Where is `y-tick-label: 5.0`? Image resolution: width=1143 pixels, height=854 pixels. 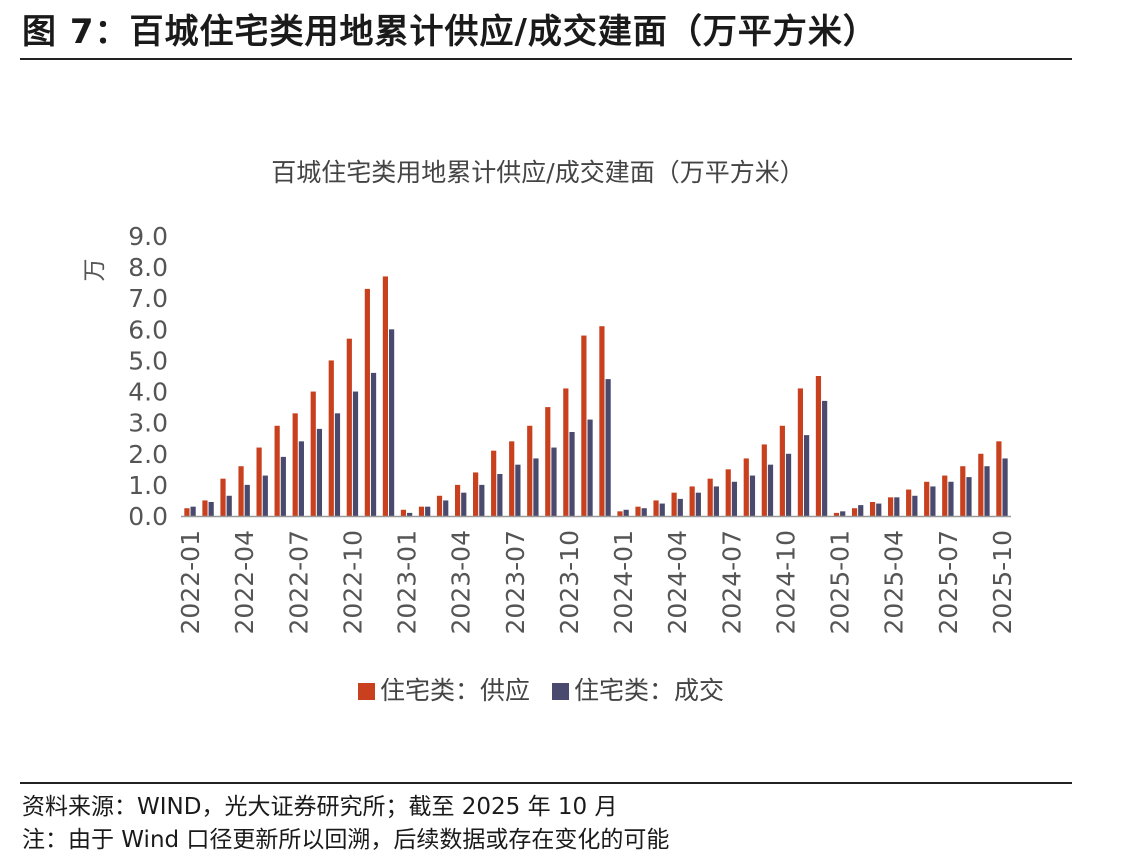
y-tick-label: 5.0 is located at coordinates (148, 360).